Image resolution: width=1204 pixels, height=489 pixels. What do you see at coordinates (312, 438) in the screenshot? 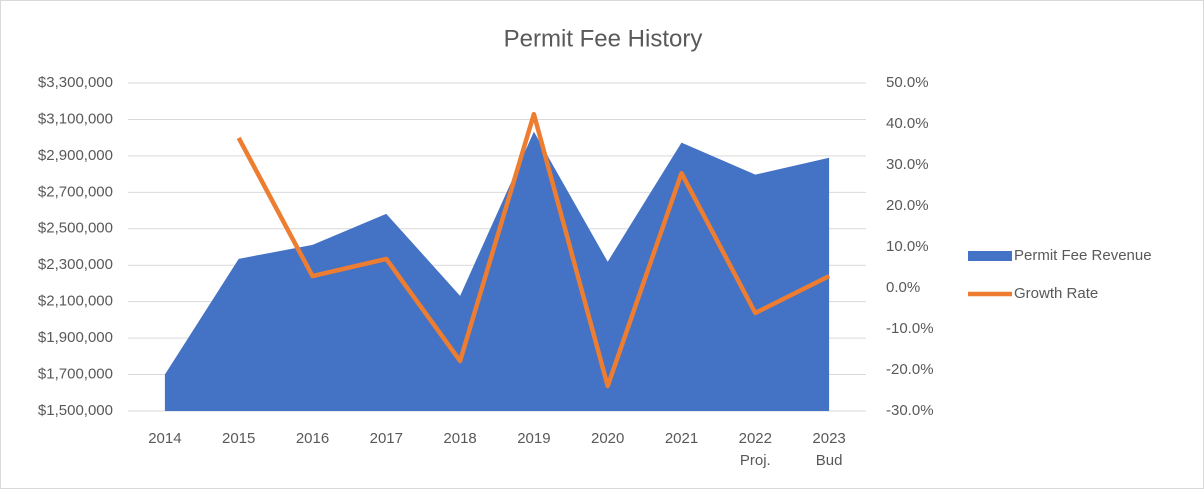
I see `x-tick-label: 2016` at bounding box center [312, 438].